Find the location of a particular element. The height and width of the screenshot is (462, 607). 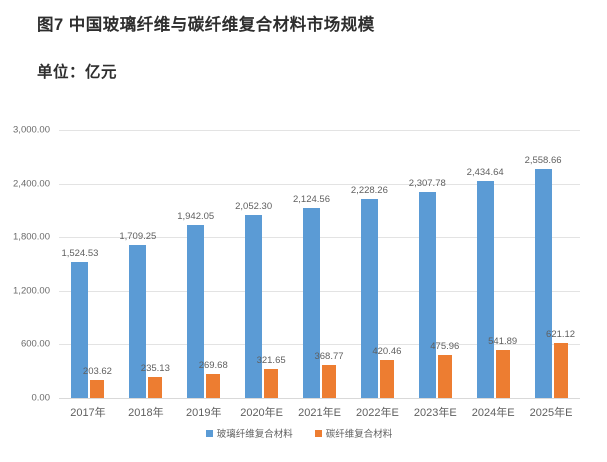

bar-column: 420.46 is located at coordinates (386, 264).